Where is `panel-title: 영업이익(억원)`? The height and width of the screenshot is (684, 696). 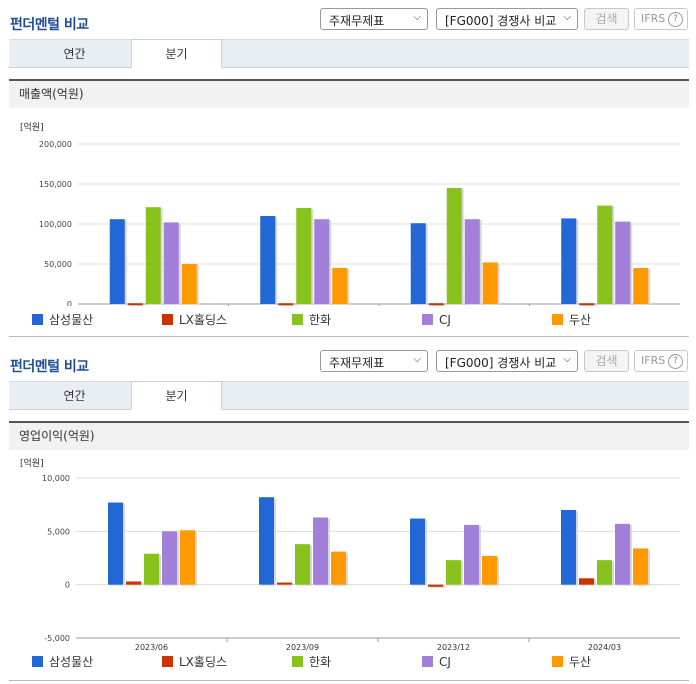 panel-title: 영업이익(억원) is located at coordinates (349, 435).